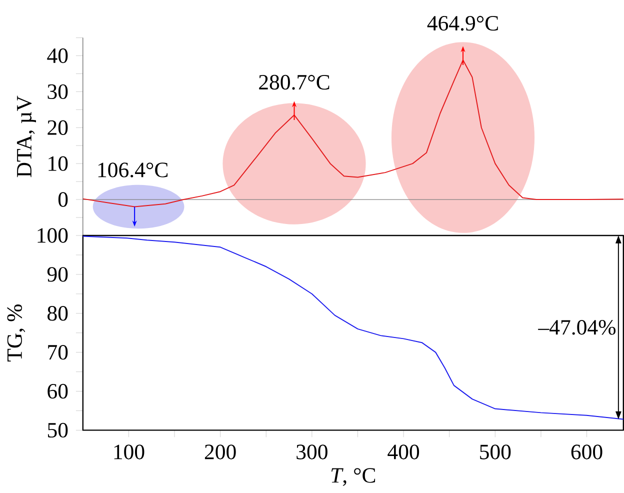 The image size is (624, 493). What do you see at coordinates (57, 274) in the screenshot?
I see `y-tick-label: 90` at bounding box center [57, 274].